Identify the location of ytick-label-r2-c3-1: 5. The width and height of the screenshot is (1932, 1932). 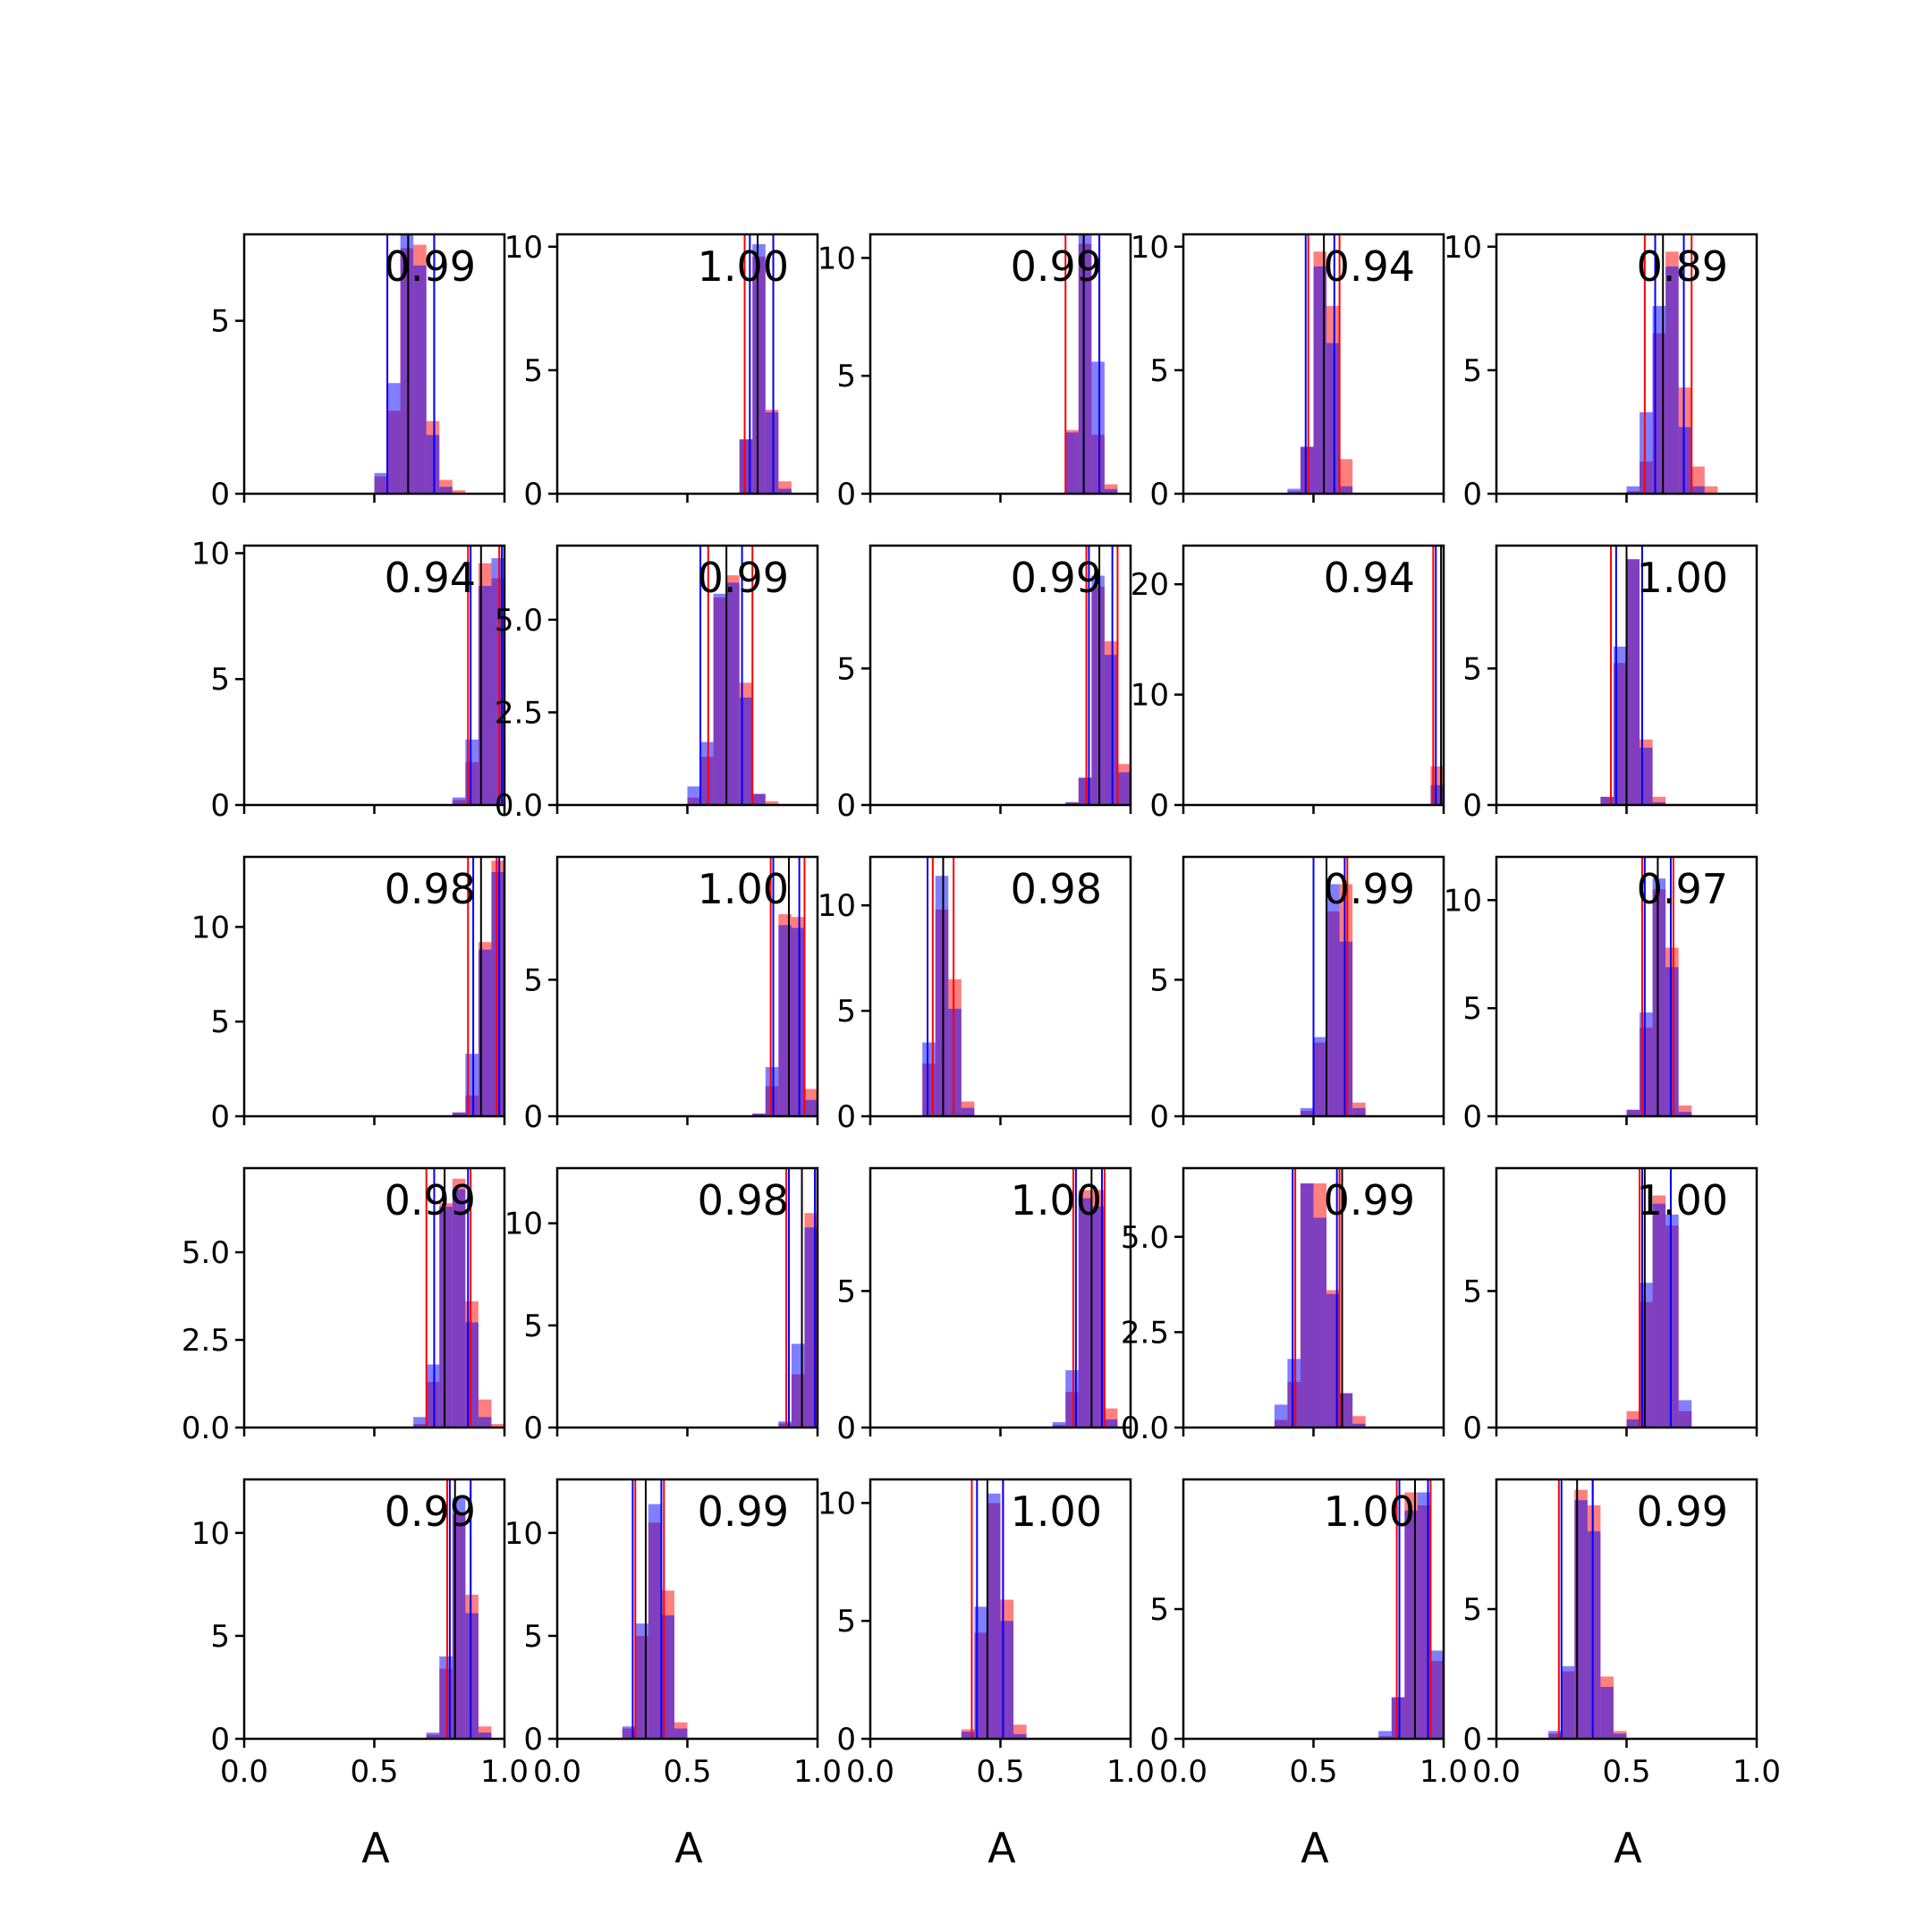
(846, 669).